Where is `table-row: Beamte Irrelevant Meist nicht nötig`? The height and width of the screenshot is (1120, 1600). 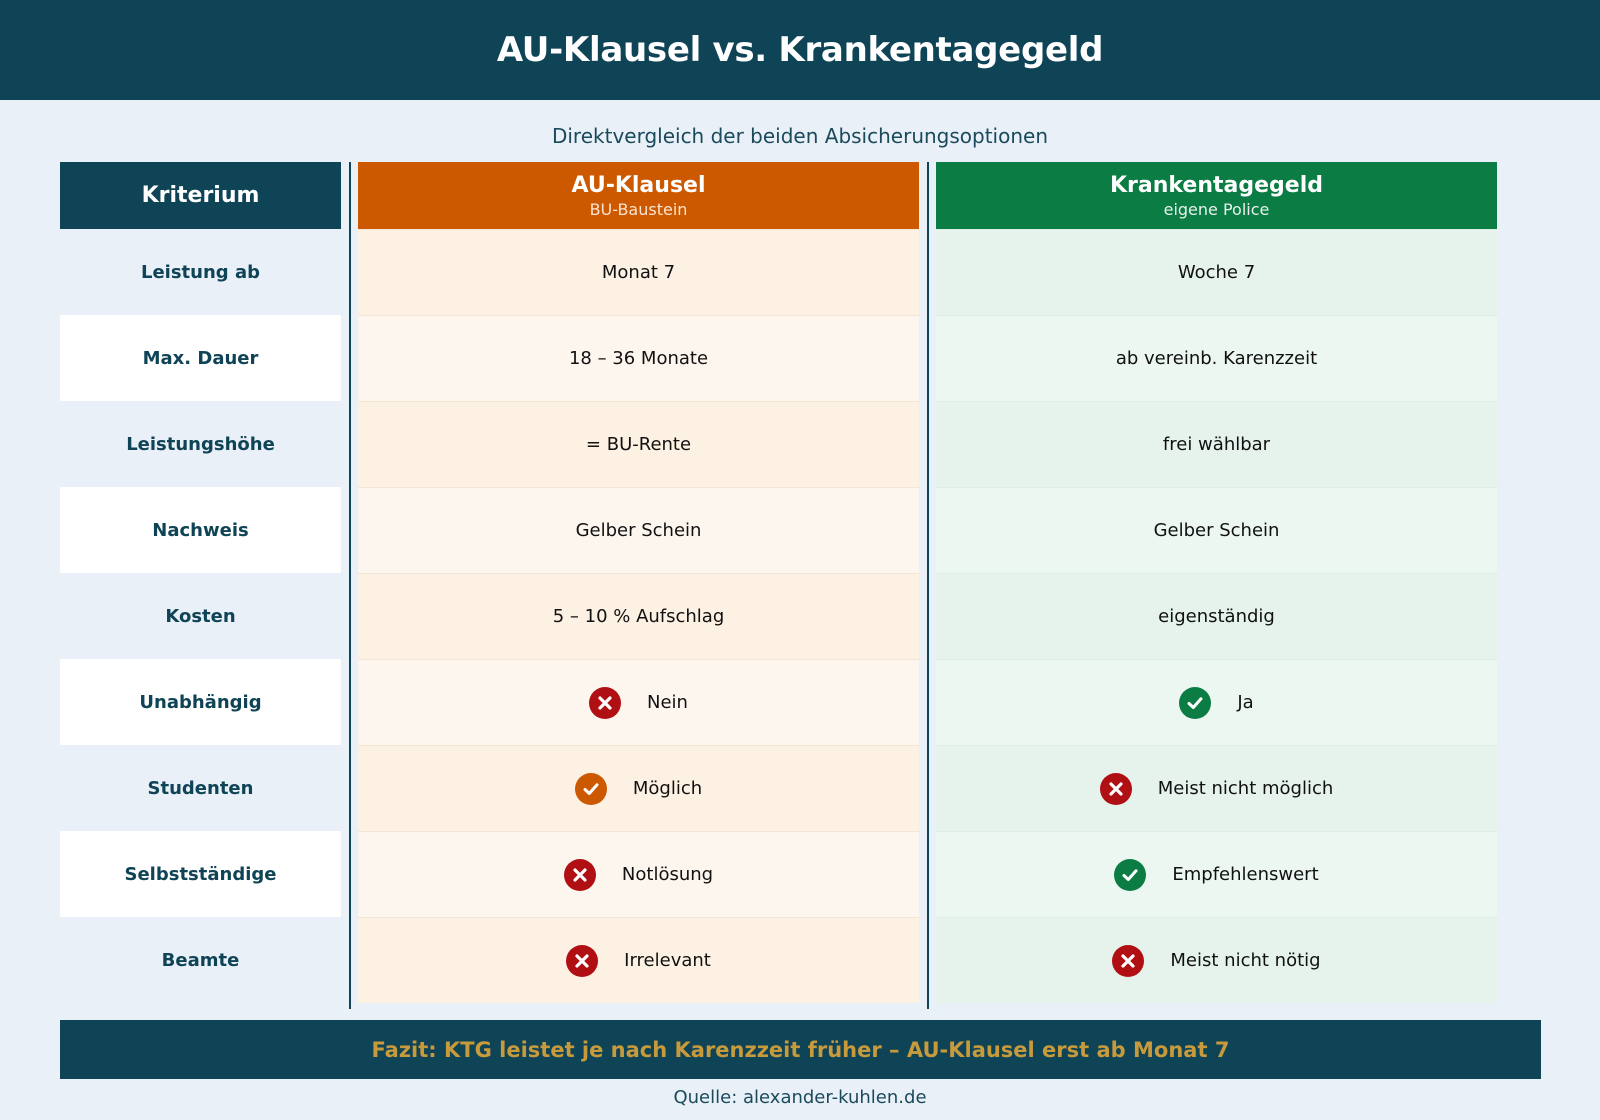 table-row: Beamte Irrelevant Meist nicht nötig is located at coordinates (800, 960).